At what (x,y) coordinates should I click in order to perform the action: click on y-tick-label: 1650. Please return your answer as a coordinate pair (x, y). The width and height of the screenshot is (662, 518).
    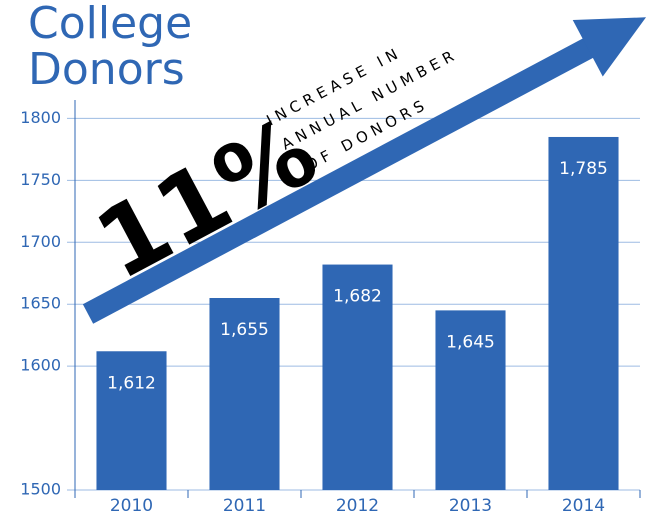
    Looking at the image, I should click on (40, 303).